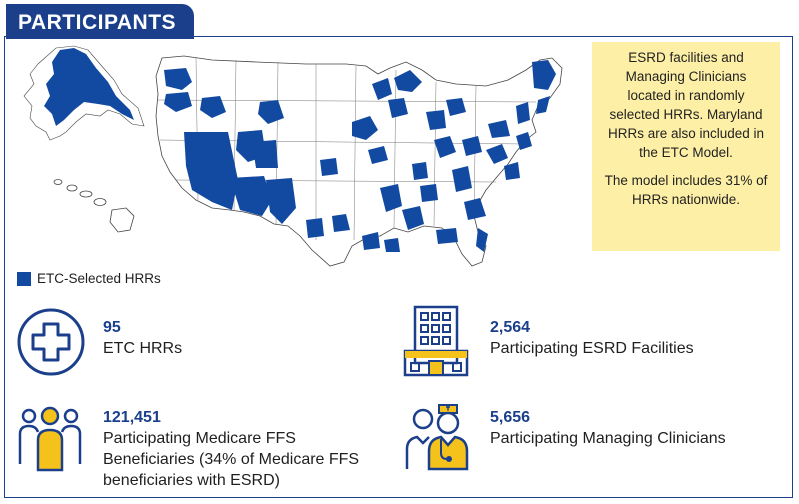 Image resolution: width=799 pixels, height=504 pixels. Describe the element at coordinates (50, 440) in the screenshot. I see `people-group-icon` at that location.